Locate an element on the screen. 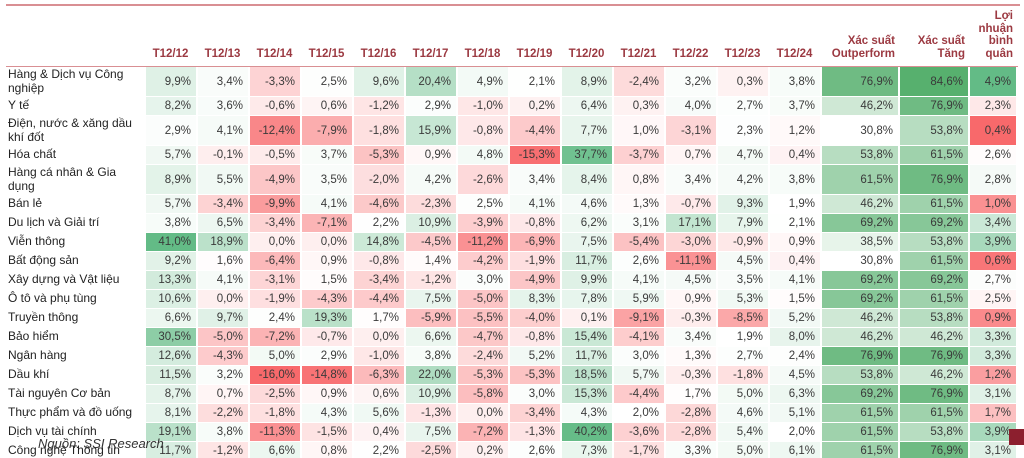 The height and width of the screenshot is (458, 1024). year-value-cell: 5,0% is located at coordinates (276, 356).